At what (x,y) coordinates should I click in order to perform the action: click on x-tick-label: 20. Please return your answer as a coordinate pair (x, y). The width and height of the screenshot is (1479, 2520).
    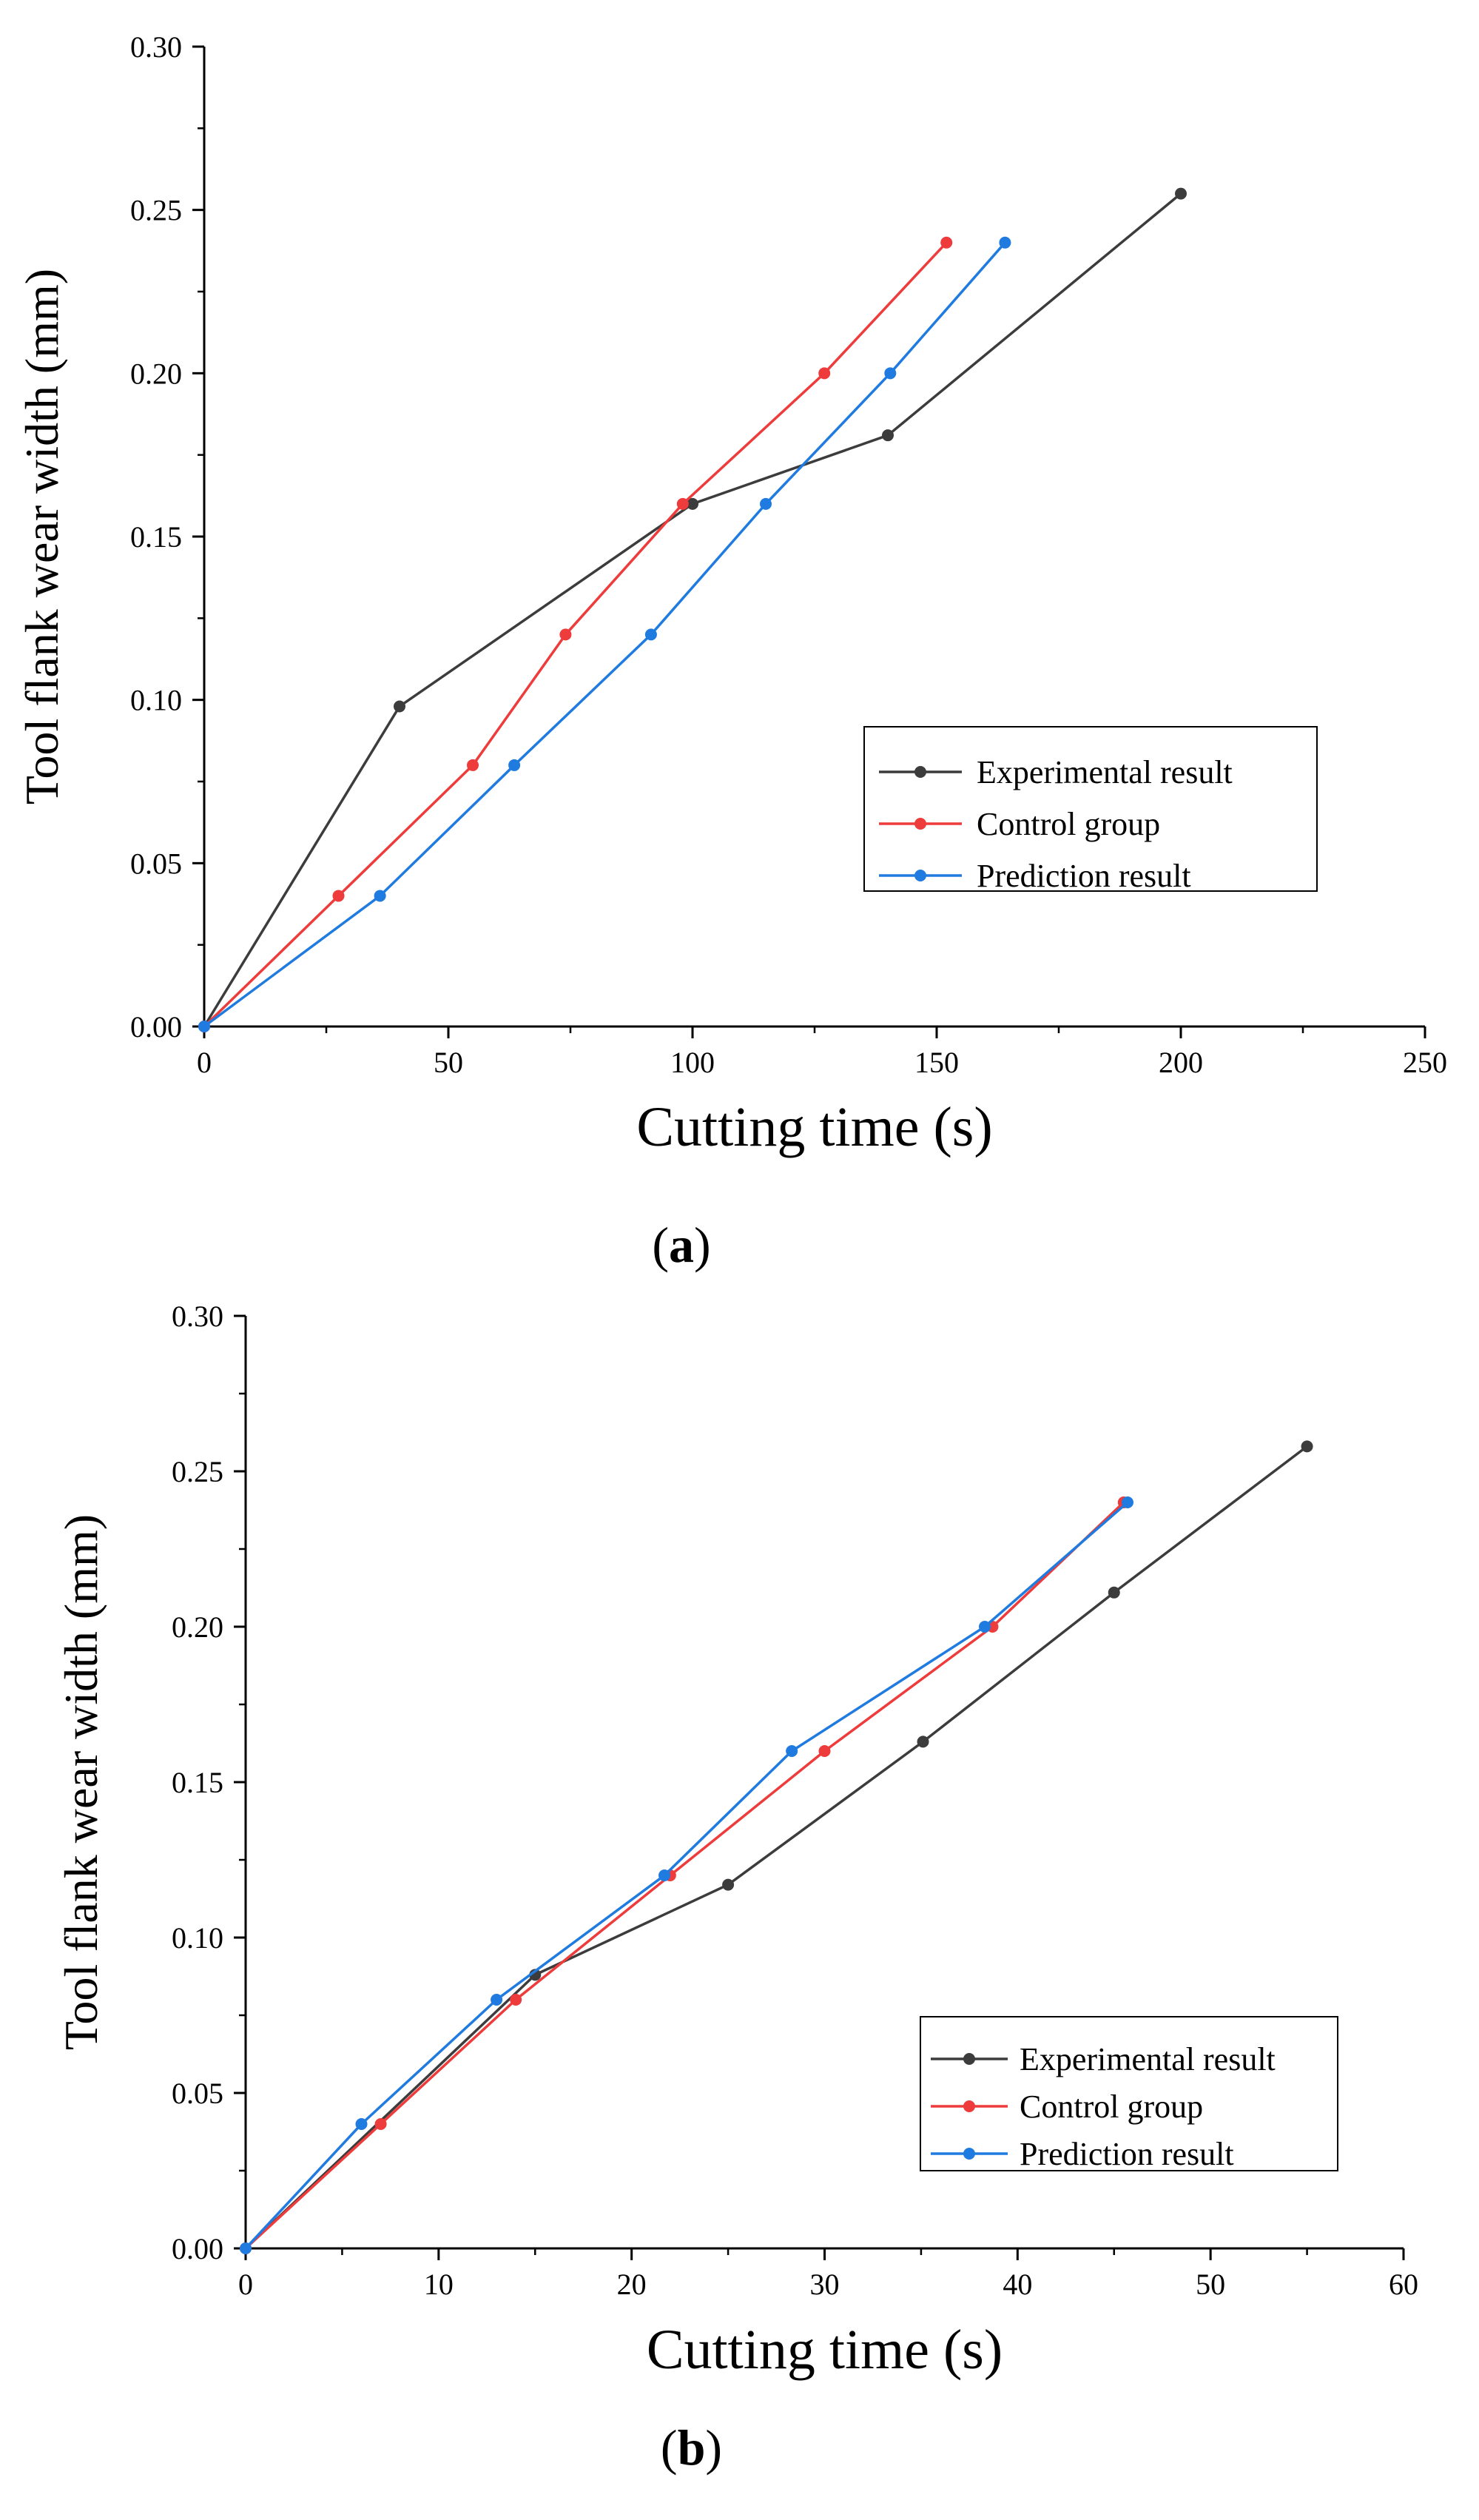
    Looking at the image, I should click on (632, 2284).